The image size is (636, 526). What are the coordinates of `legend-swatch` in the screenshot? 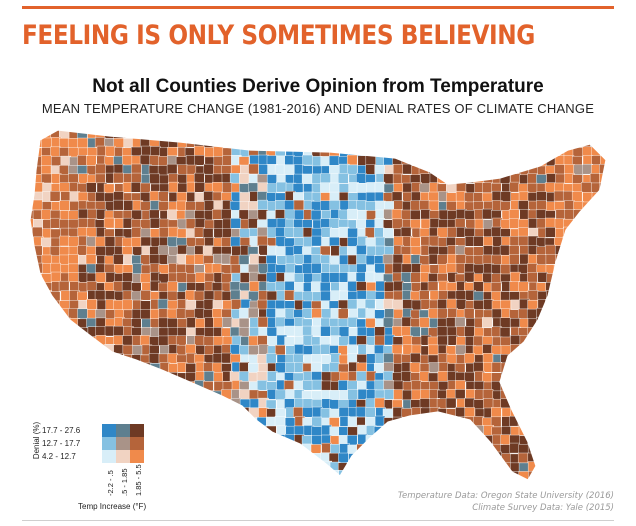 It's located at (109, 430).